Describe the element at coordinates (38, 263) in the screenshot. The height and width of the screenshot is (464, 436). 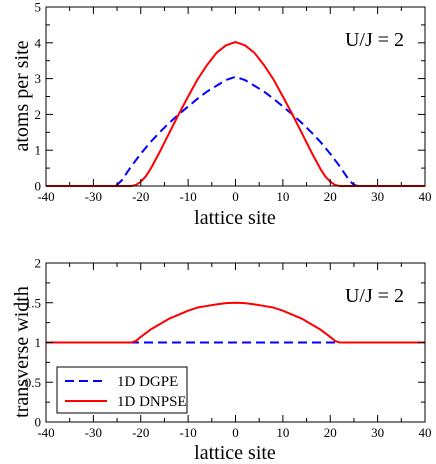
I see `bottom-y-tick-label: 2` at that location.